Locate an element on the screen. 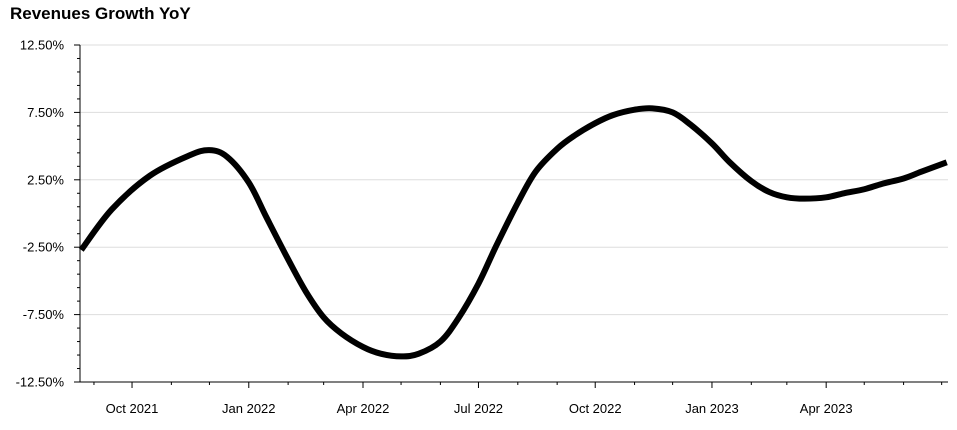  y-tick-label: 2.50% is located at coordinates (45, 179).